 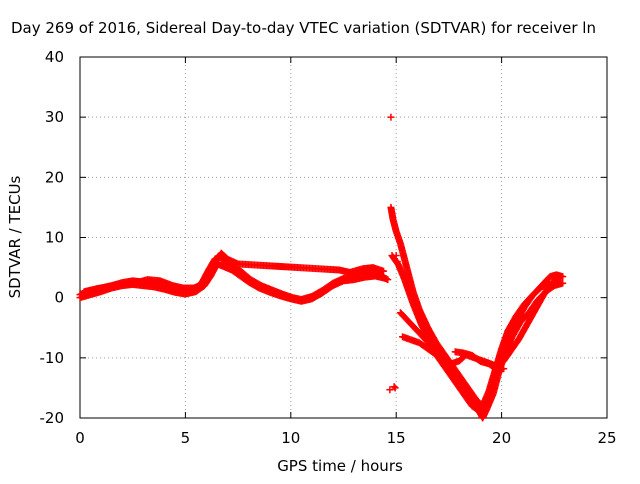 I want to click on y-tick-label: 0, so click(x=59, y=298).